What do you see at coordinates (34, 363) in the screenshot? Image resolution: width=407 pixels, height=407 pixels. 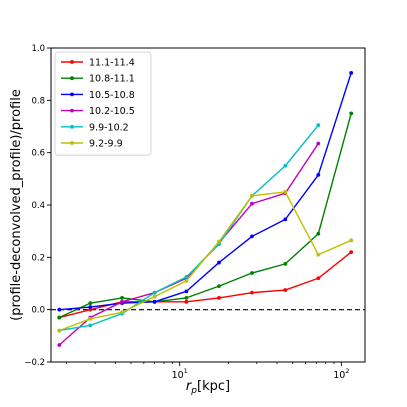 I see `y-tick-label: −0.2` at bounding box center [34, 363].